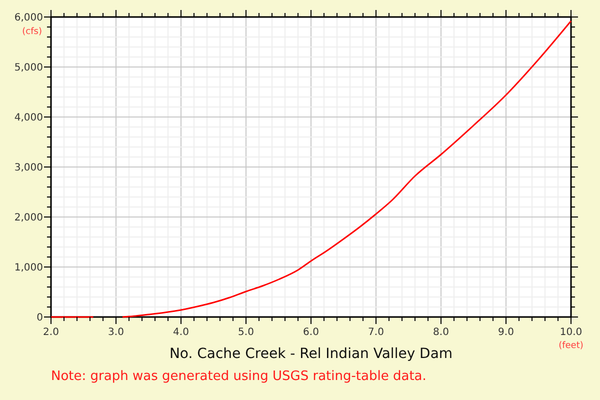  I want to click on y-tick-label: 3,000, so click(28, 168).